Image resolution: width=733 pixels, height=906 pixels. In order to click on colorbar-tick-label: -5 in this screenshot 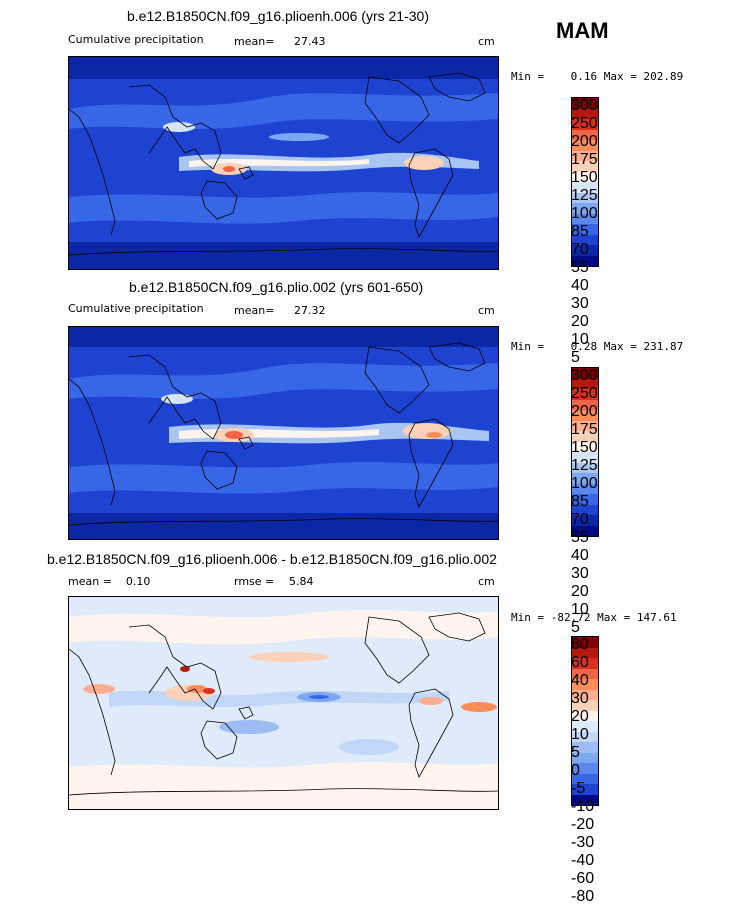, I will do `click(578, 788)`.